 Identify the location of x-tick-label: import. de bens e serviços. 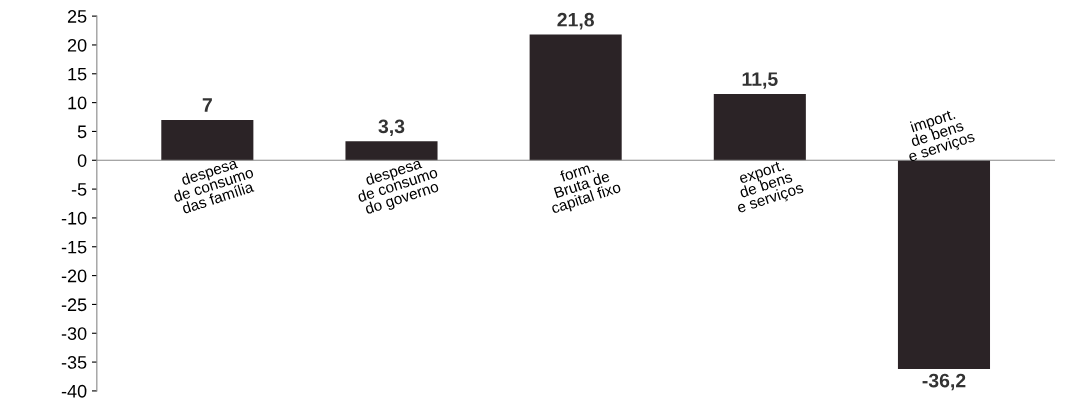
(942, 136).